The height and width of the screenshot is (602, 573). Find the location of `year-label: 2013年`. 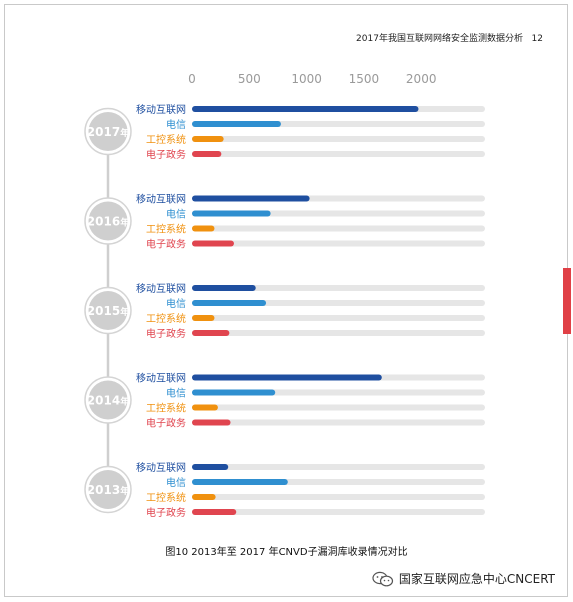

year-label: 2013年 is located at coordinates (108, 490).